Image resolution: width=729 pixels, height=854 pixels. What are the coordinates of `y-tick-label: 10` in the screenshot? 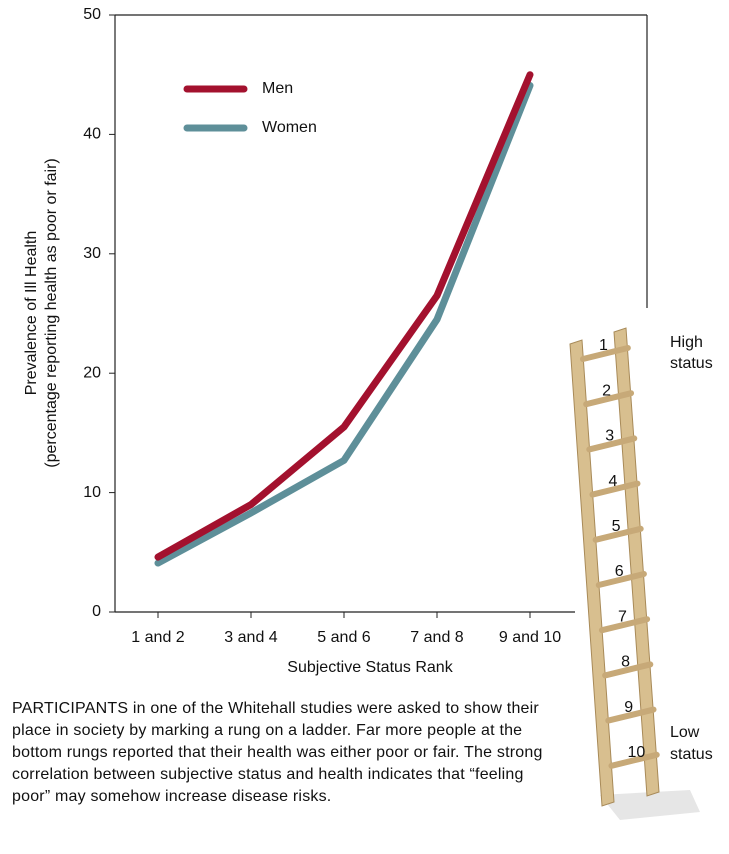 It's located at (92, 492).